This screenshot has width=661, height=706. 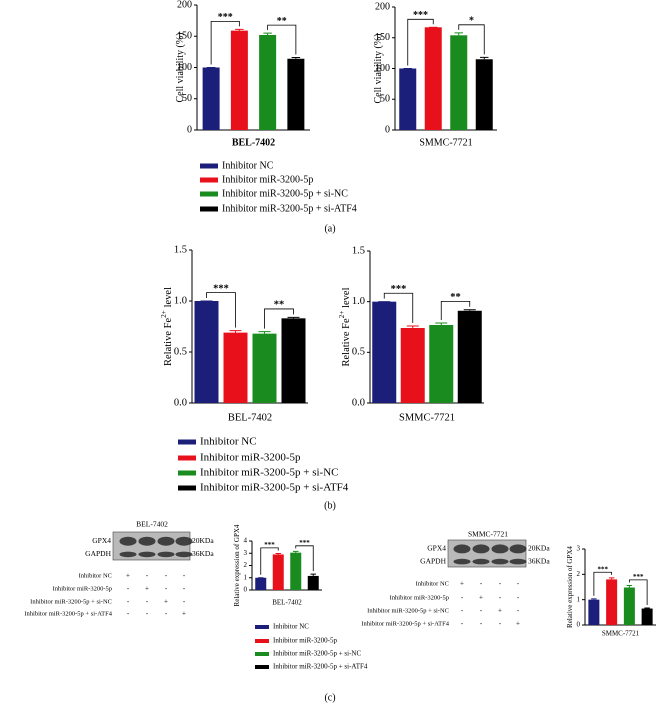 What do you see at coordinates (168, 342) in the screenshot?
I see `y-axis-label-part: Relative Fe` at bounding box center [168, 342].